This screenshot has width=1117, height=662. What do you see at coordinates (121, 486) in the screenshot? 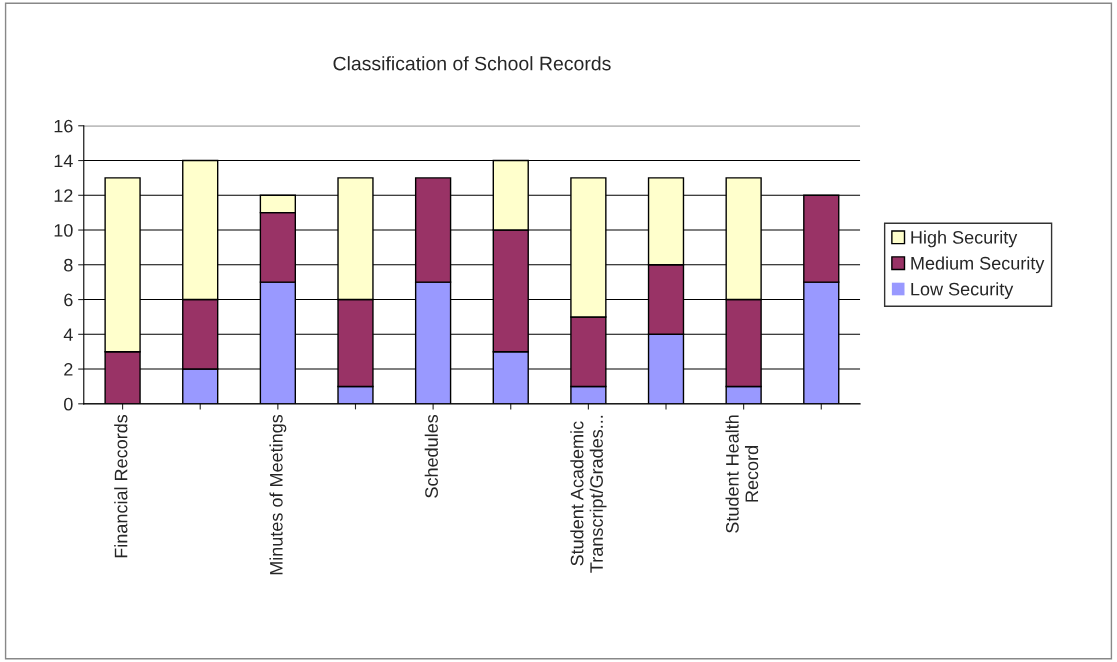
I see `x-tick-label: Financial Records` at bounding box center [121, 486].